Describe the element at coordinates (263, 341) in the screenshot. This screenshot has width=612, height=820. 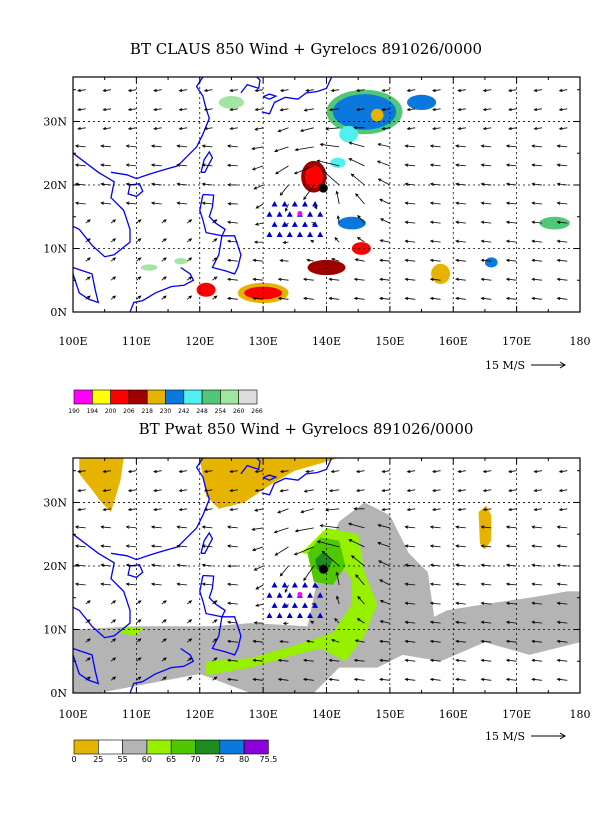
I see `lon-label: 130E` at that location.